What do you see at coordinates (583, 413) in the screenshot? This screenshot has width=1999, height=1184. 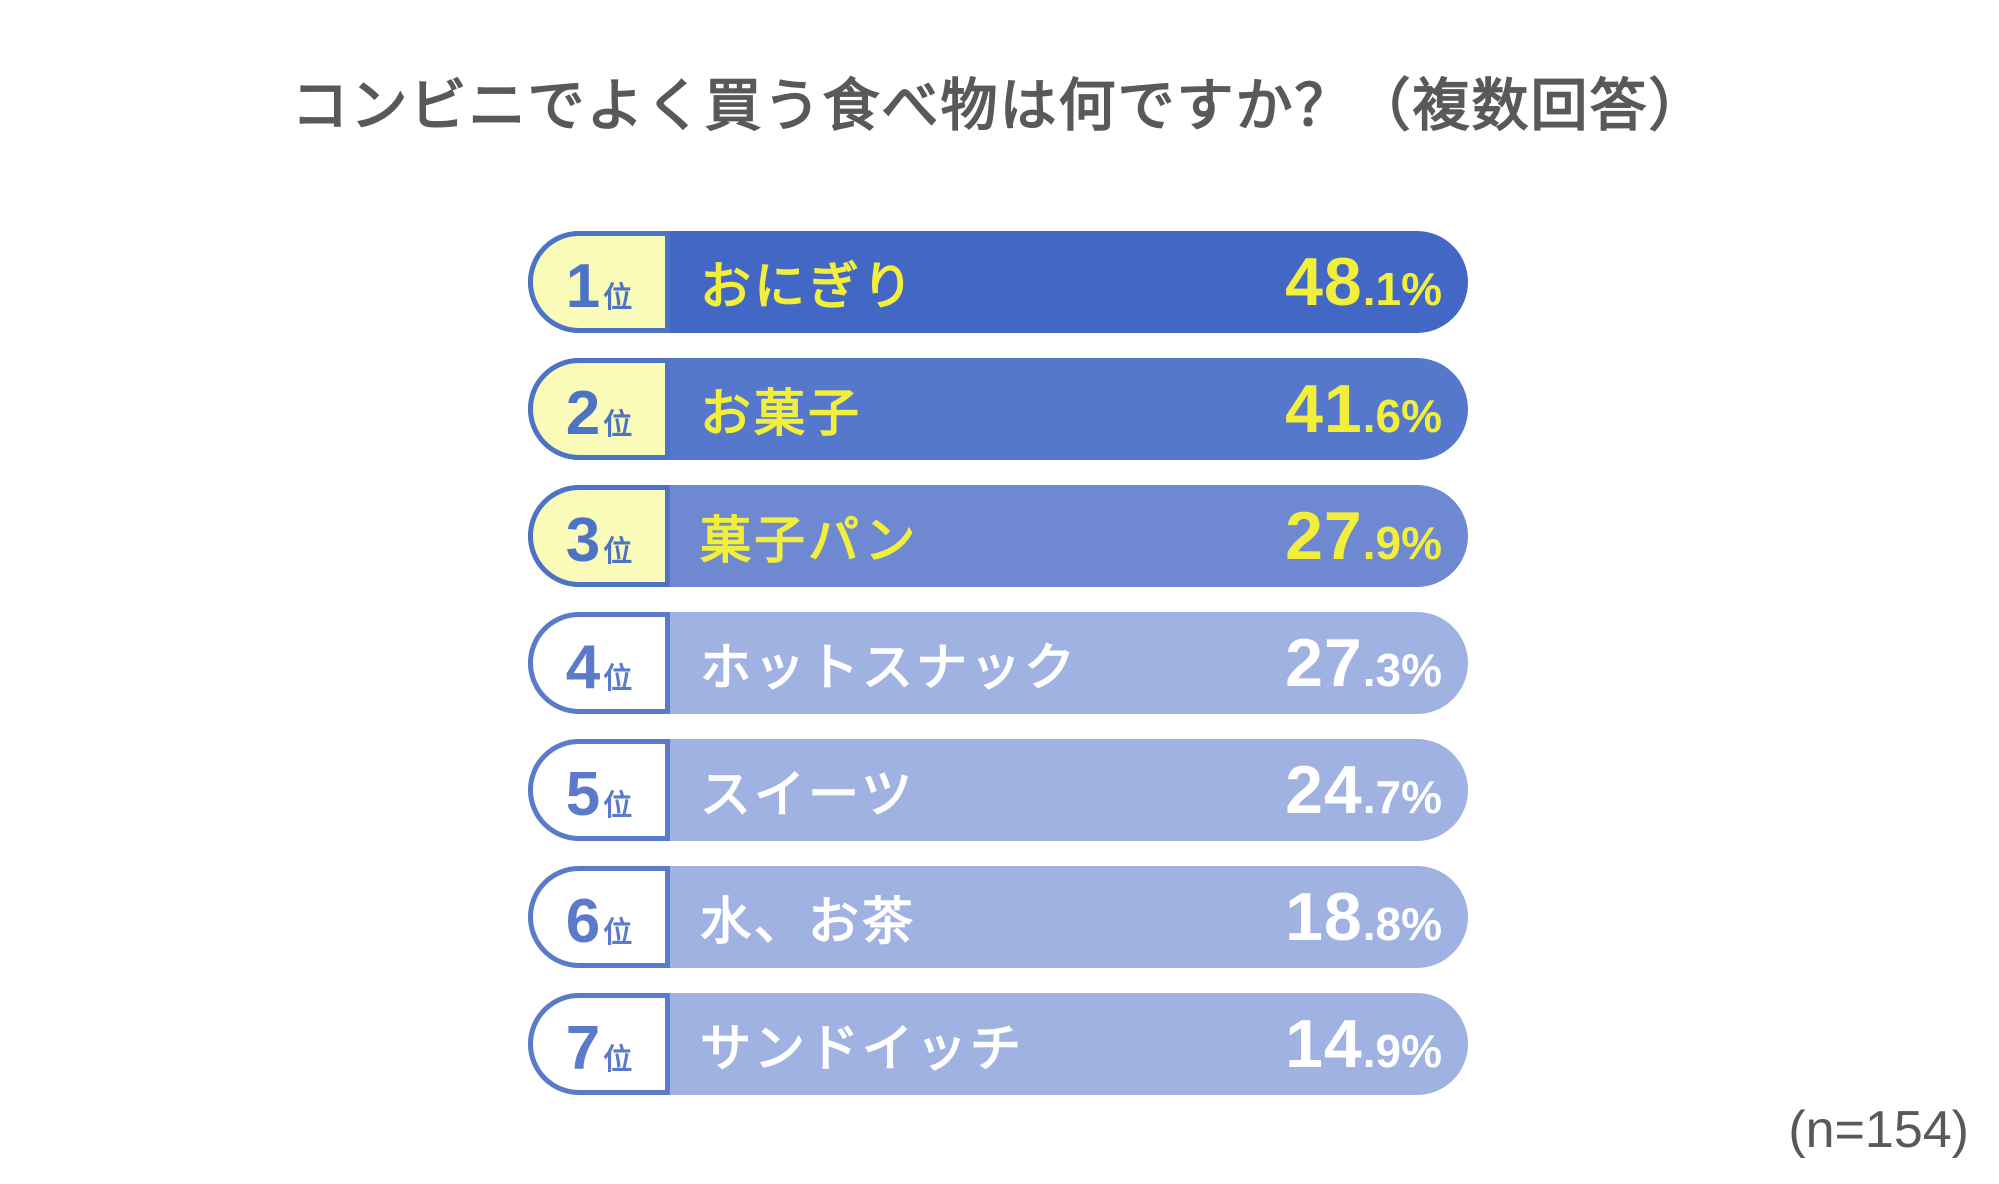 I see `rank-number: 2` at bounding box center [583, 413].